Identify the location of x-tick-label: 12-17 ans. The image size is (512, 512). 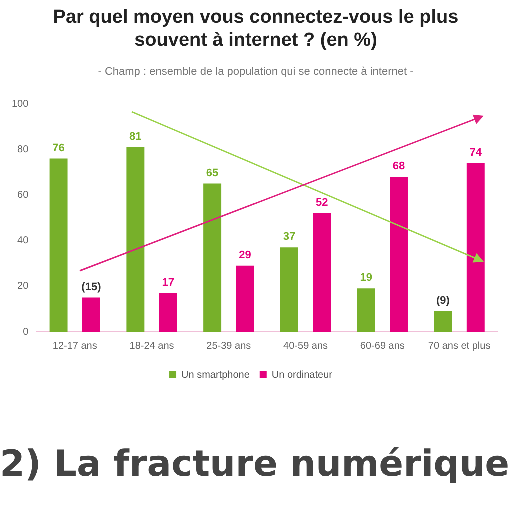
(75, 346).